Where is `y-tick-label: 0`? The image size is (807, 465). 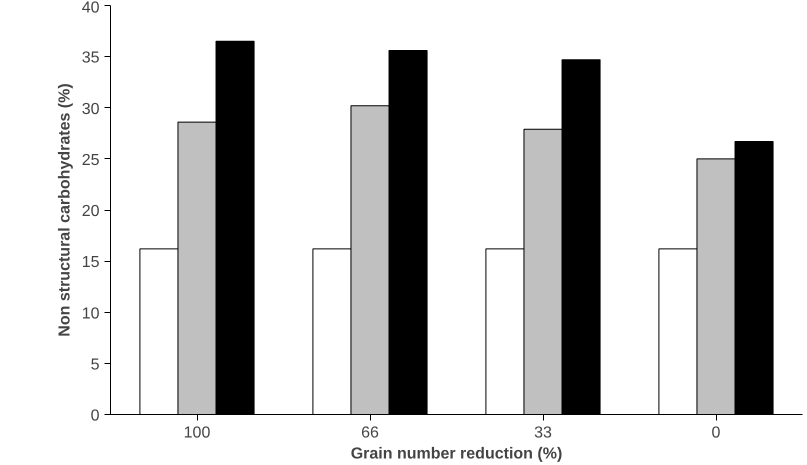 y-tick-label: 0 is located at coordinates (95, 416).